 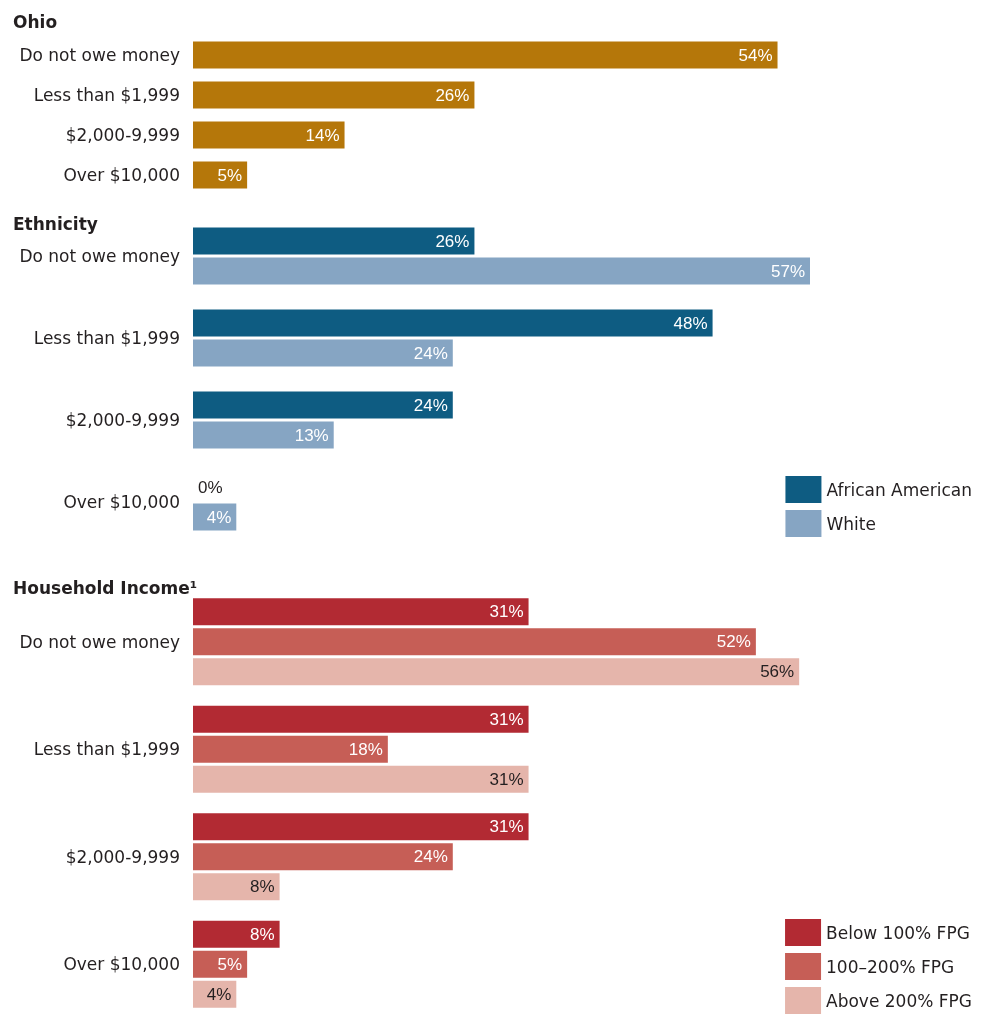 I want to click on text: Ethnicity, so click(x=55, y=223).